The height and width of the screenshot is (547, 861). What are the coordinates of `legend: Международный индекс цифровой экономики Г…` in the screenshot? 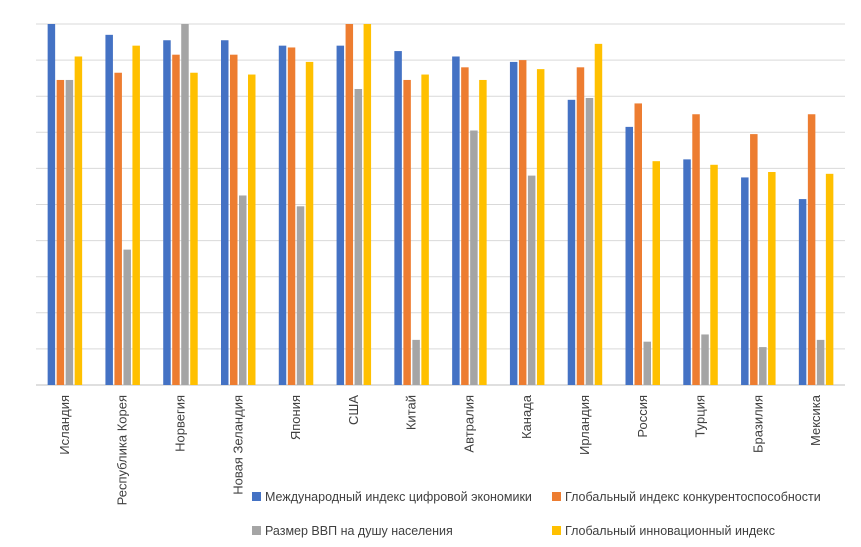 It's located at (536, 514).